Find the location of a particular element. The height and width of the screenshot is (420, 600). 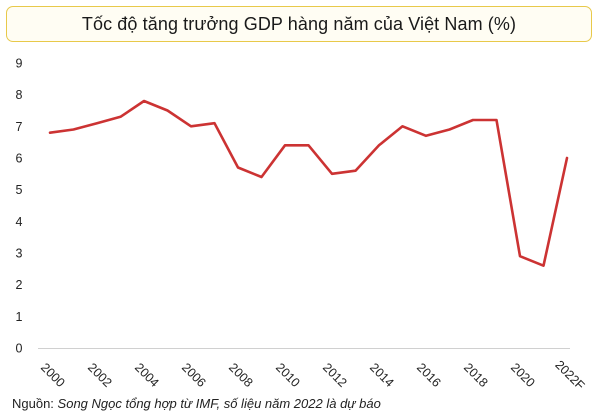

y-tick-label: 1 is located at coordinates (19, 317).